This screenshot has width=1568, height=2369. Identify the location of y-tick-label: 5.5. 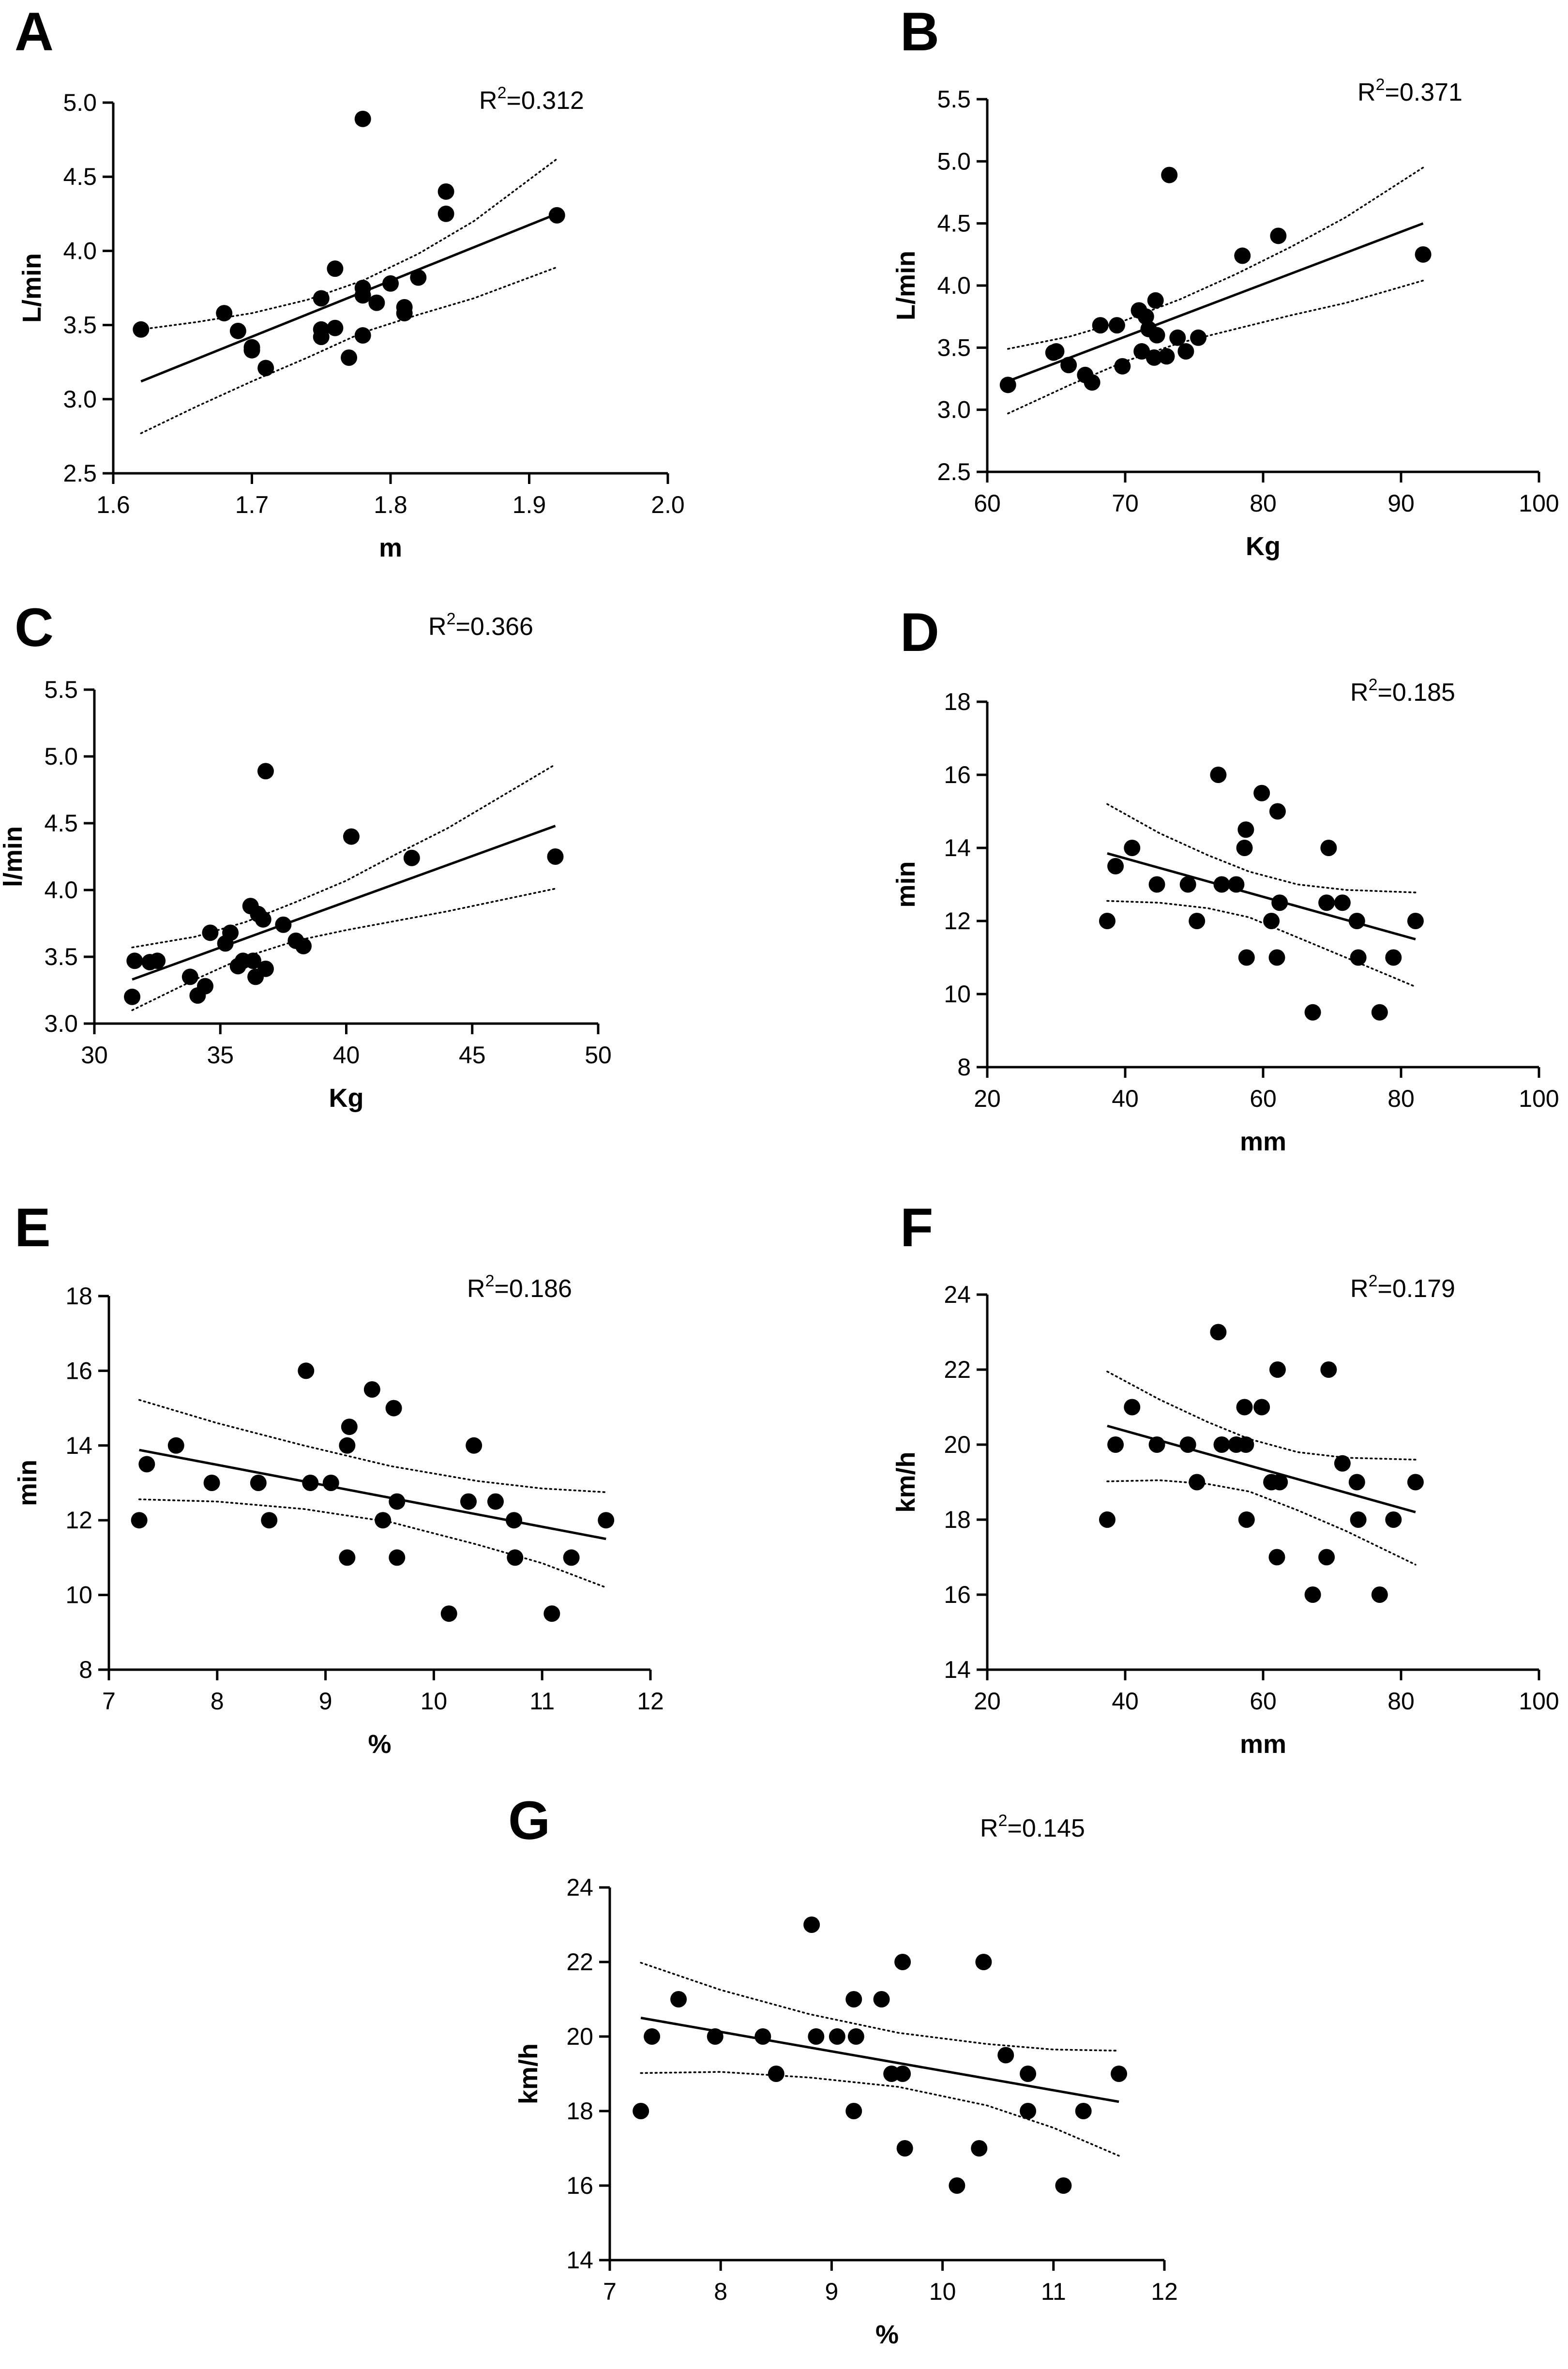
(61, 689).